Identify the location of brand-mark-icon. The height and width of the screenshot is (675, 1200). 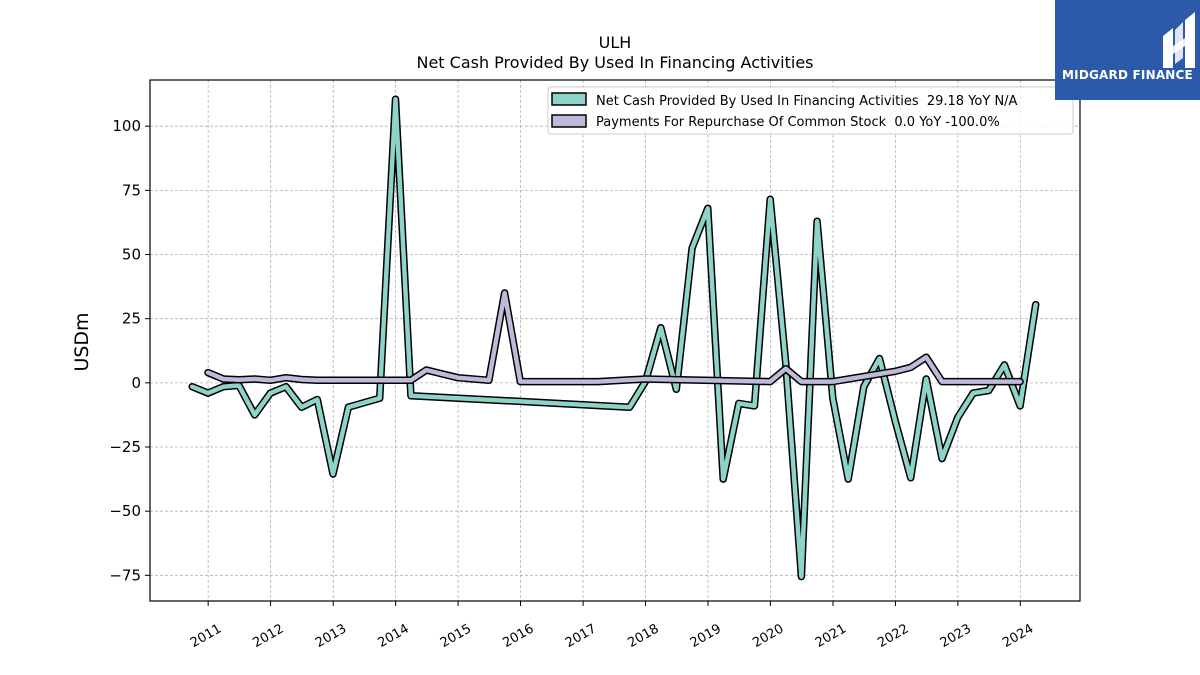
(1179, 40).